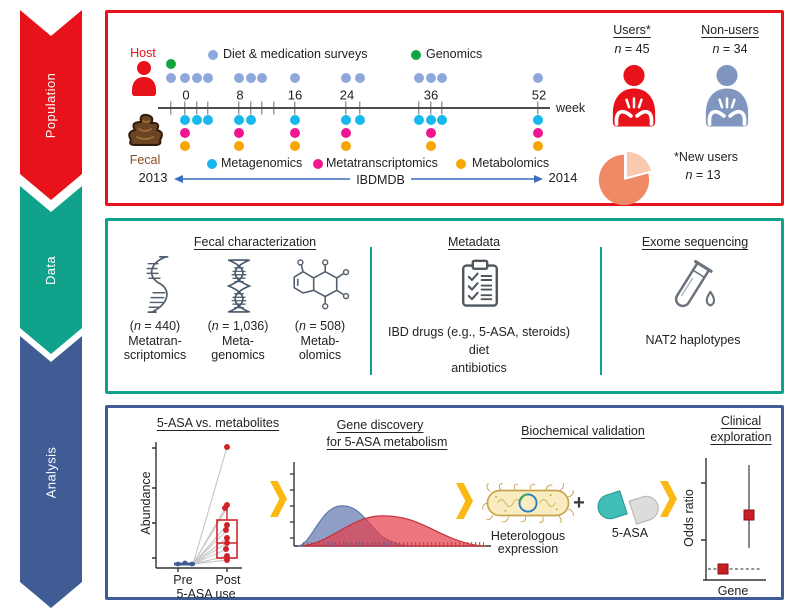 The width and height of the screenshot is (800, 614). I want to click on odds-ratio-axis-label: Odds ratio, so click(689, 518).